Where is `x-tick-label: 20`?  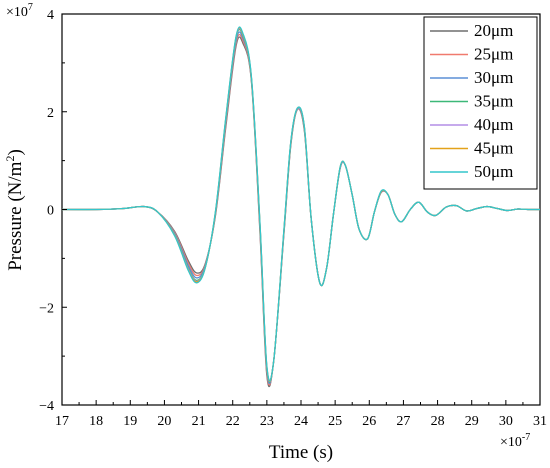 x-tick-label: 20 is located at coordinates (164, 421).